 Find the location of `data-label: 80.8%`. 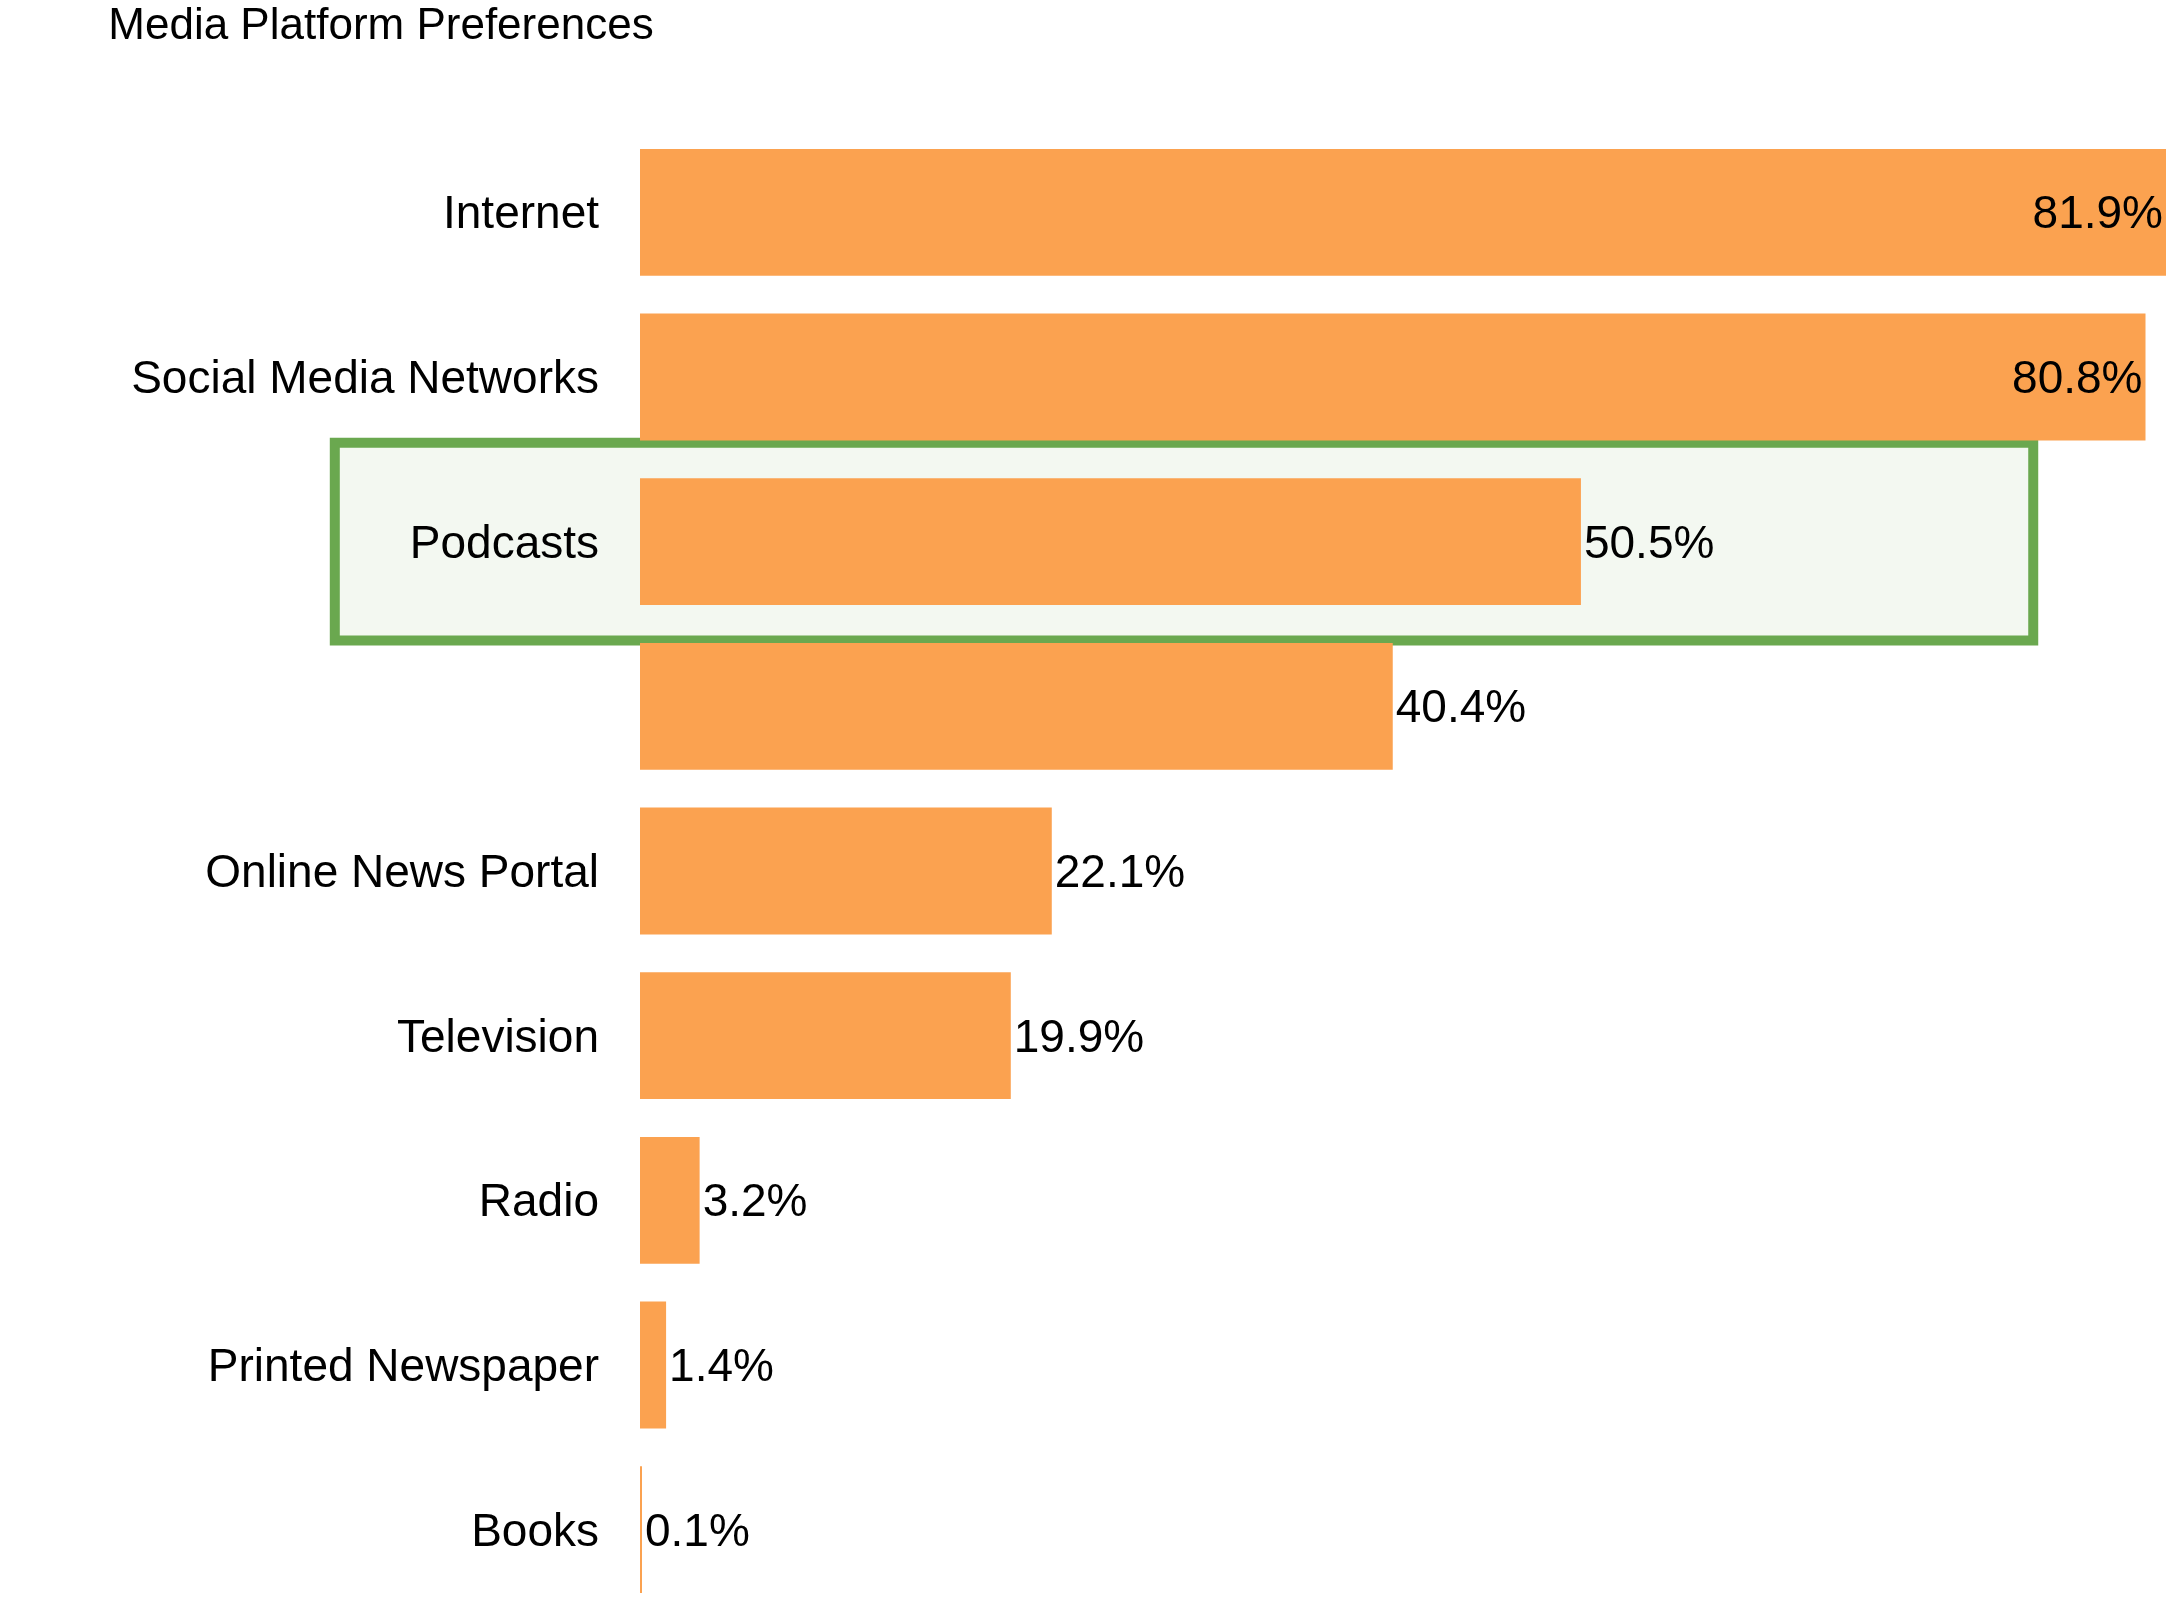

data-label: 80.8% is located at coordinates (2077, 377).